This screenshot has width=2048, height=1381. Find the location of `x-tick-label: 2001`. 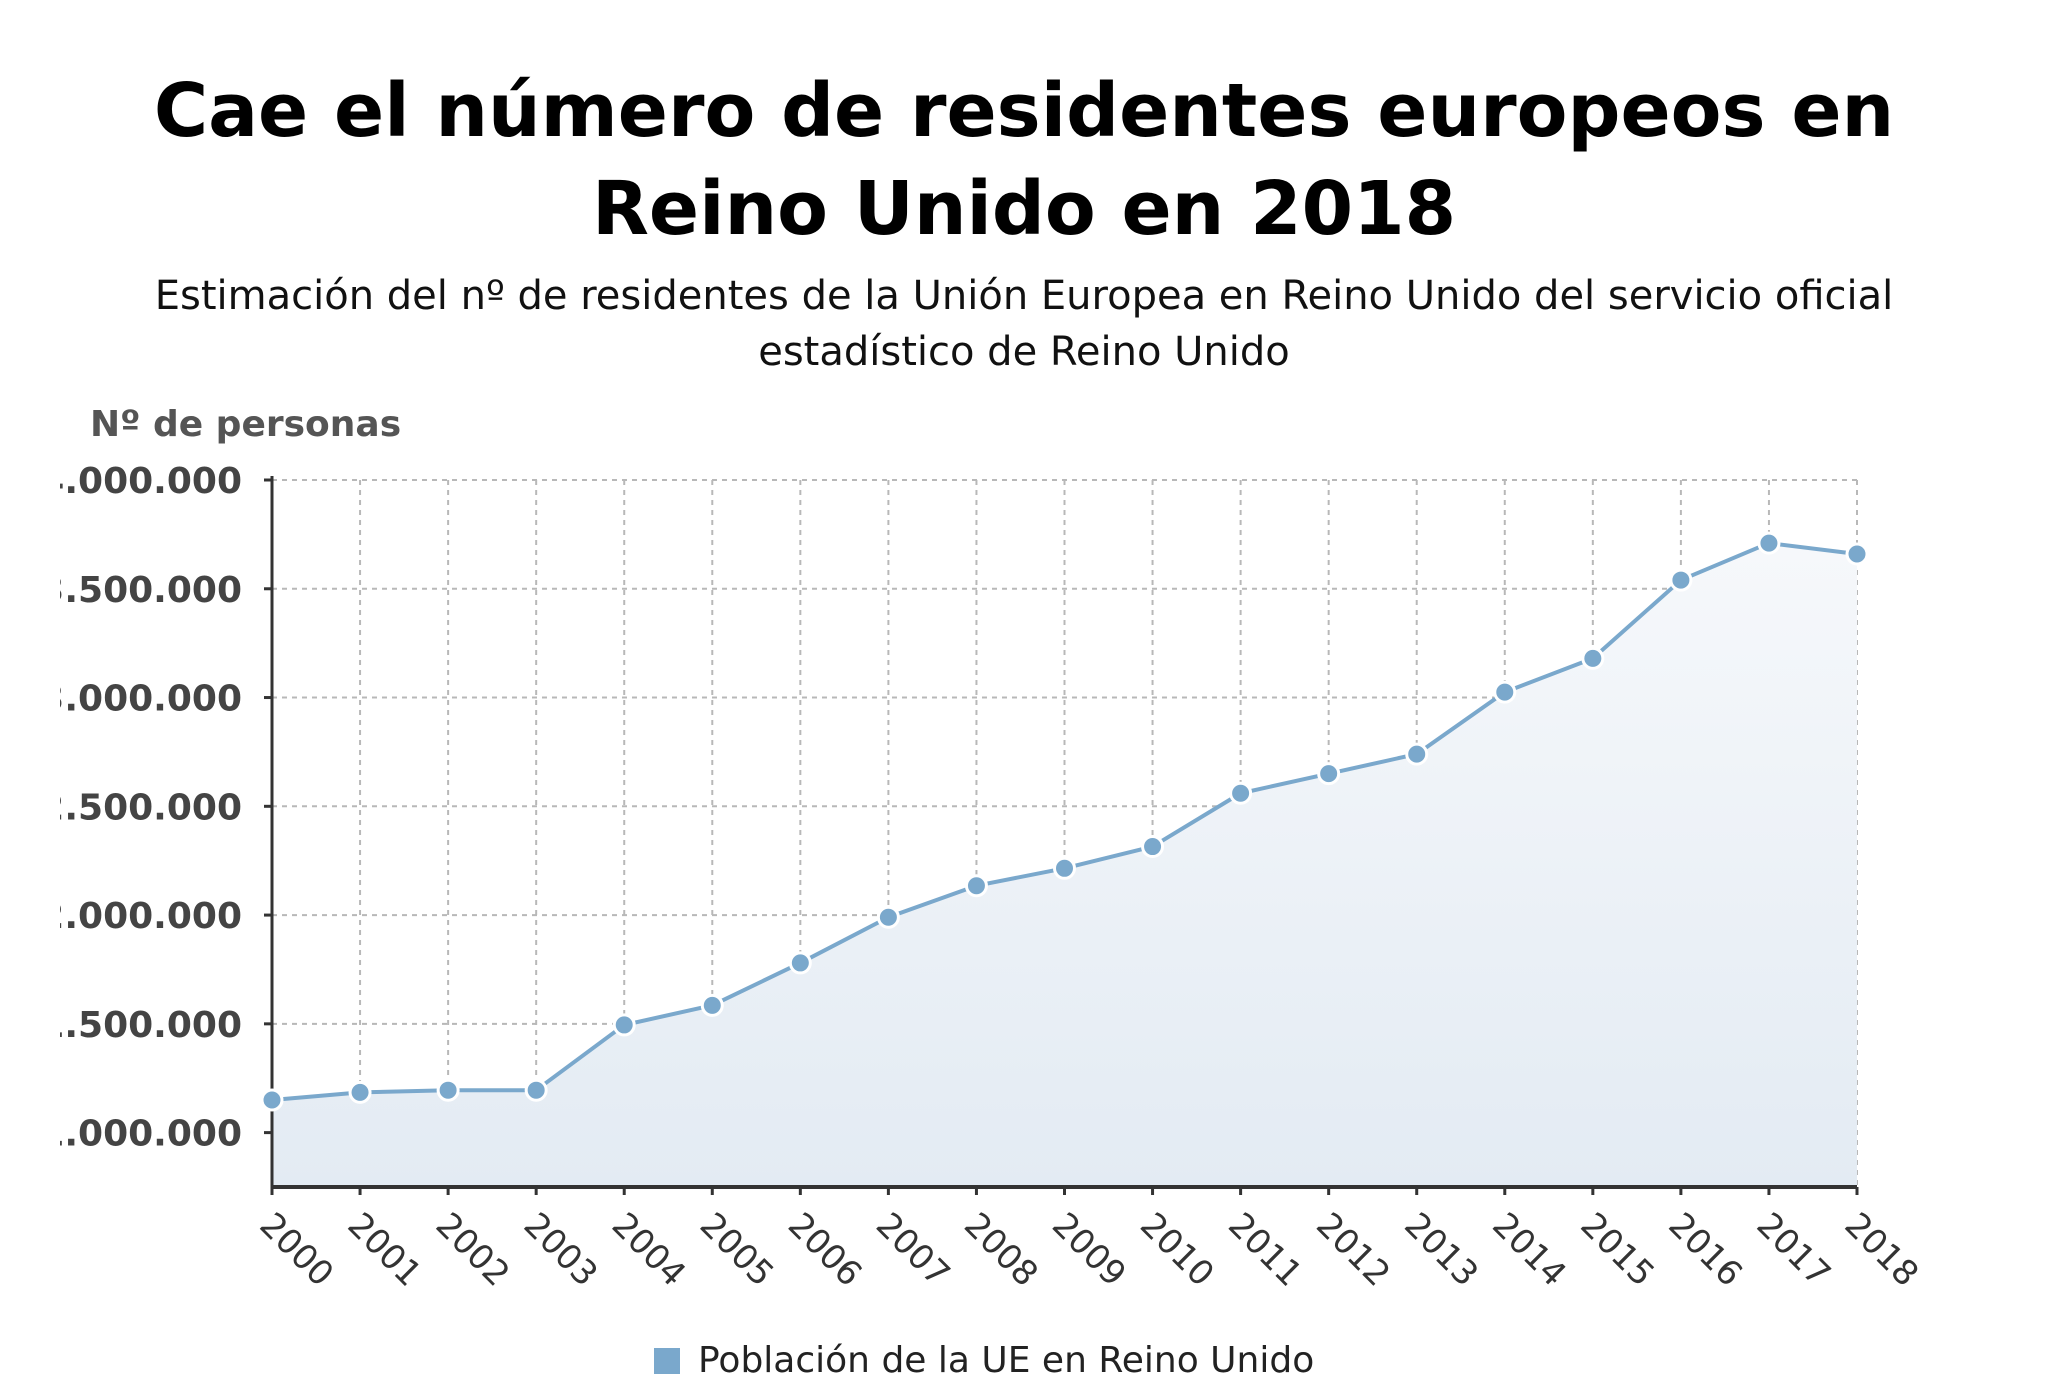

x-tick-label: 2001 is located at coordinates (384, 1249).